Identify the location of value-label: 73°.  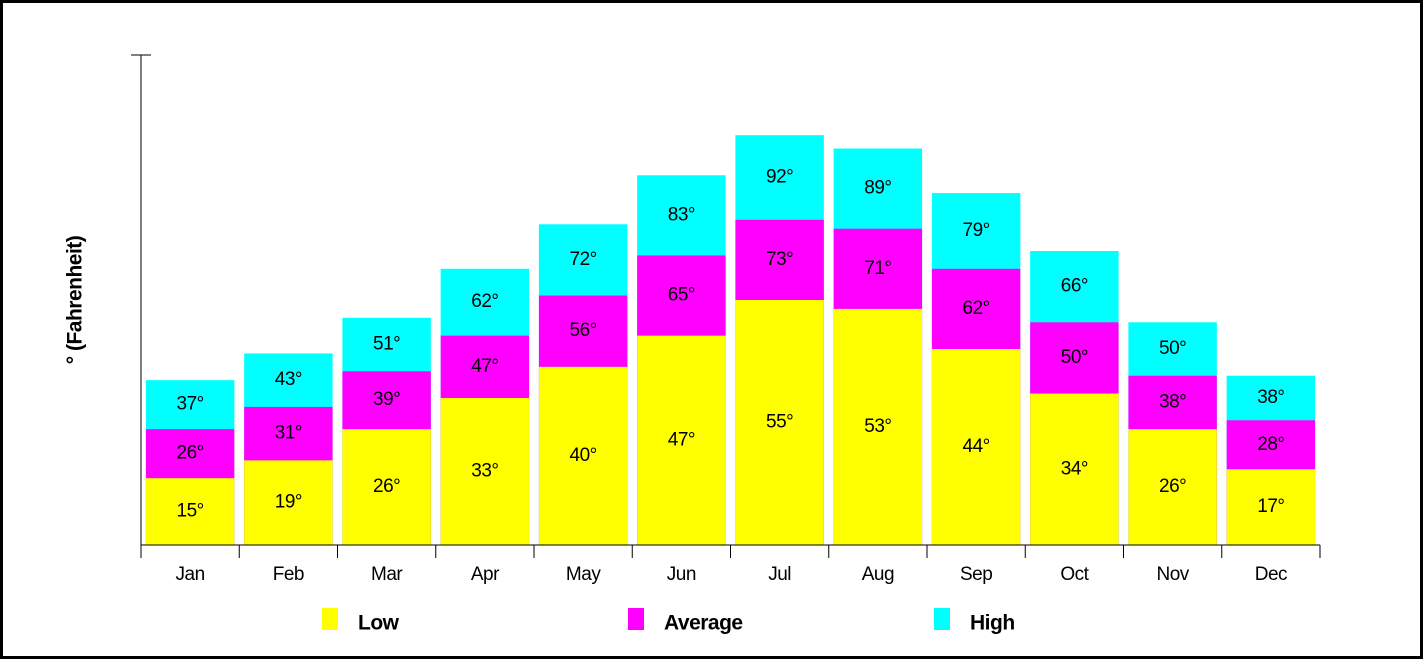
(779, 259).